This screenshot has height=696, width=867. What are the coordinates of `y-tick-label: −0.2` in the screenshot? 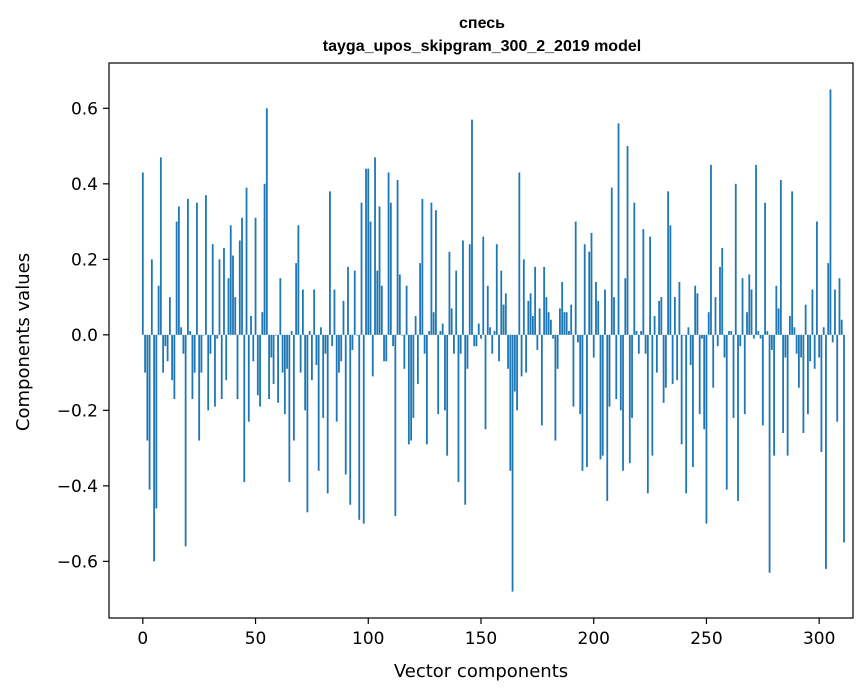 It's located at (77, 411).